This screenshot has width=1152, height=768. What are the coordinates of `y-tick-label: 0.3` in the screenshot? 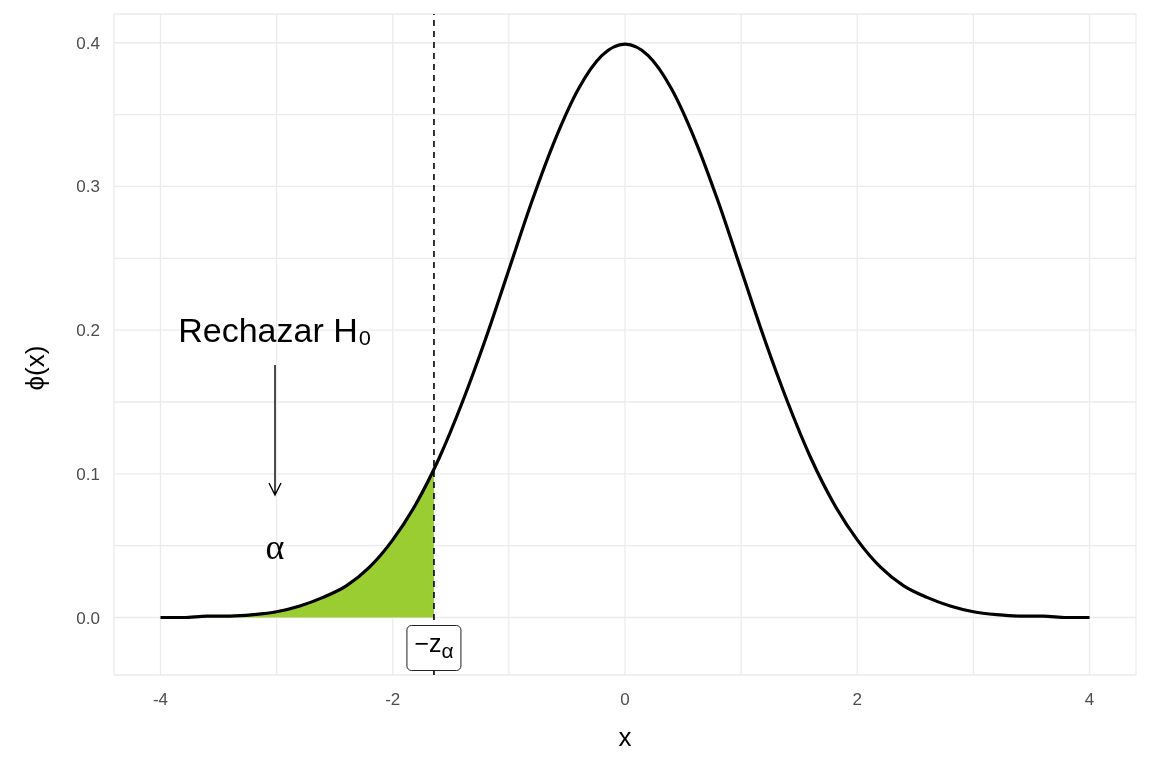 It's located at (88, 187).